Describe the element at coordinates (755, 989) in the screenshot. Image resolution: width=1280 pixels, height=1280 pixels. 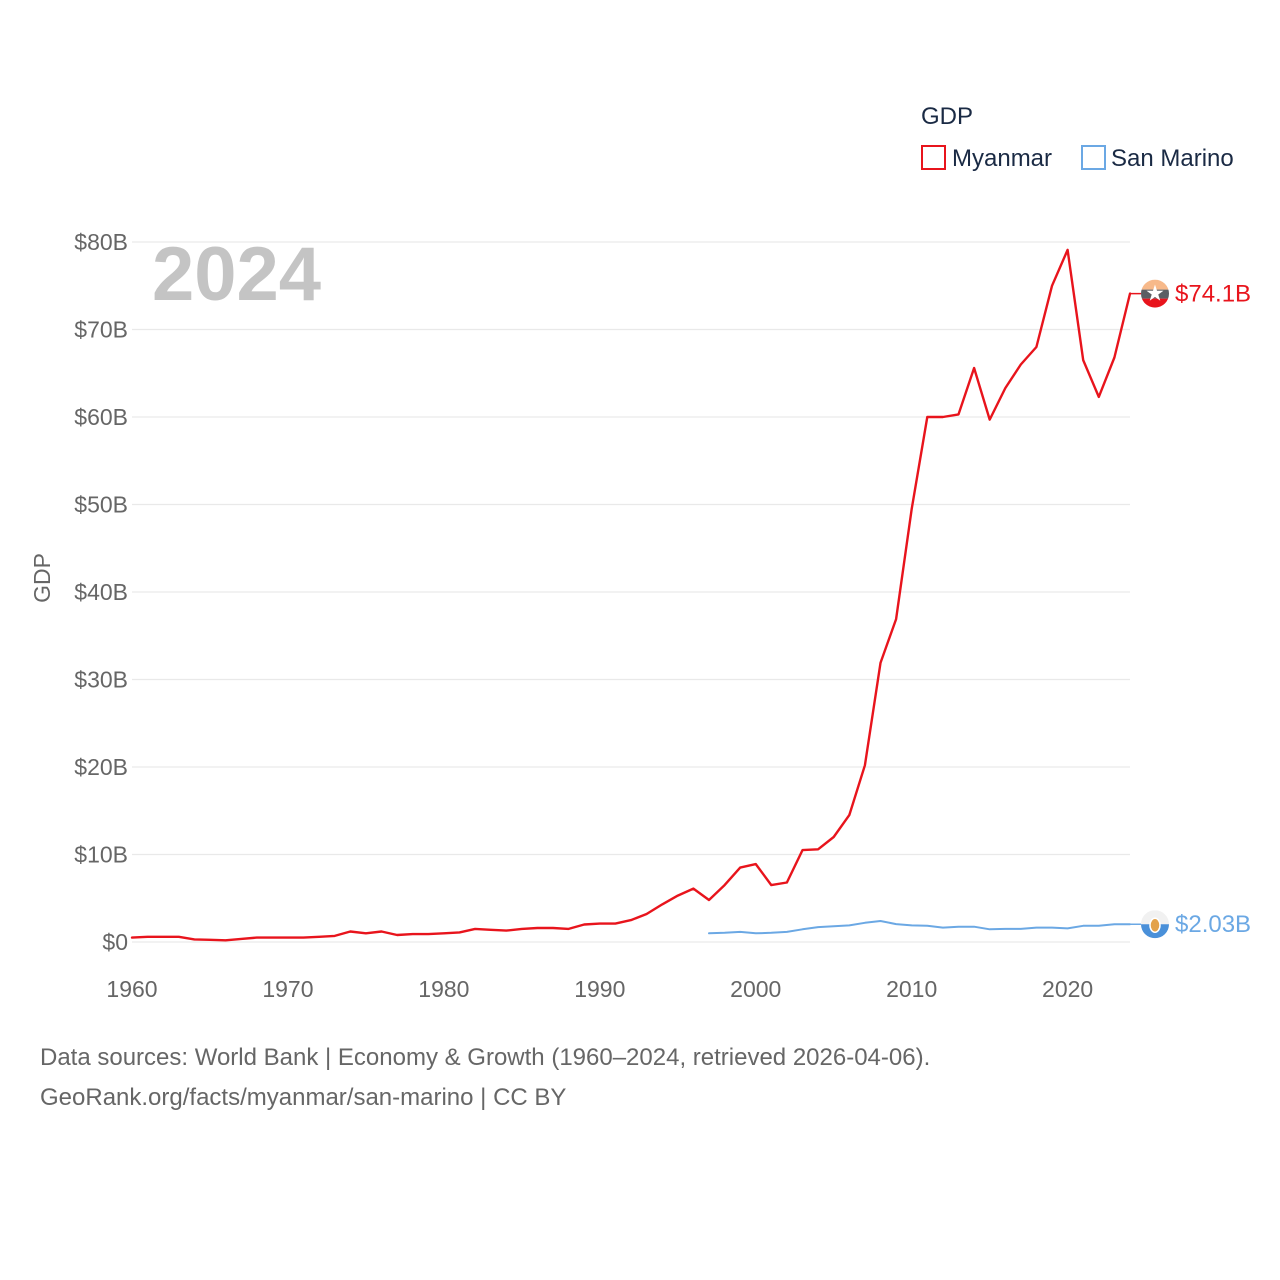
I see `x-tick-label: 2000` at that location.